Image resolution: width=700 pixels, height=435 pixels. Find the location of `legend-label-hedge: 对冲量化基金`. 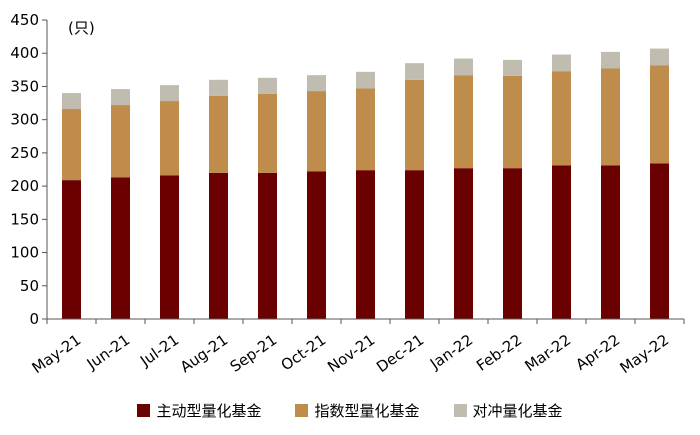

legend-label-hedge: 对冲量化基金 is located at coordinates (517, 410).